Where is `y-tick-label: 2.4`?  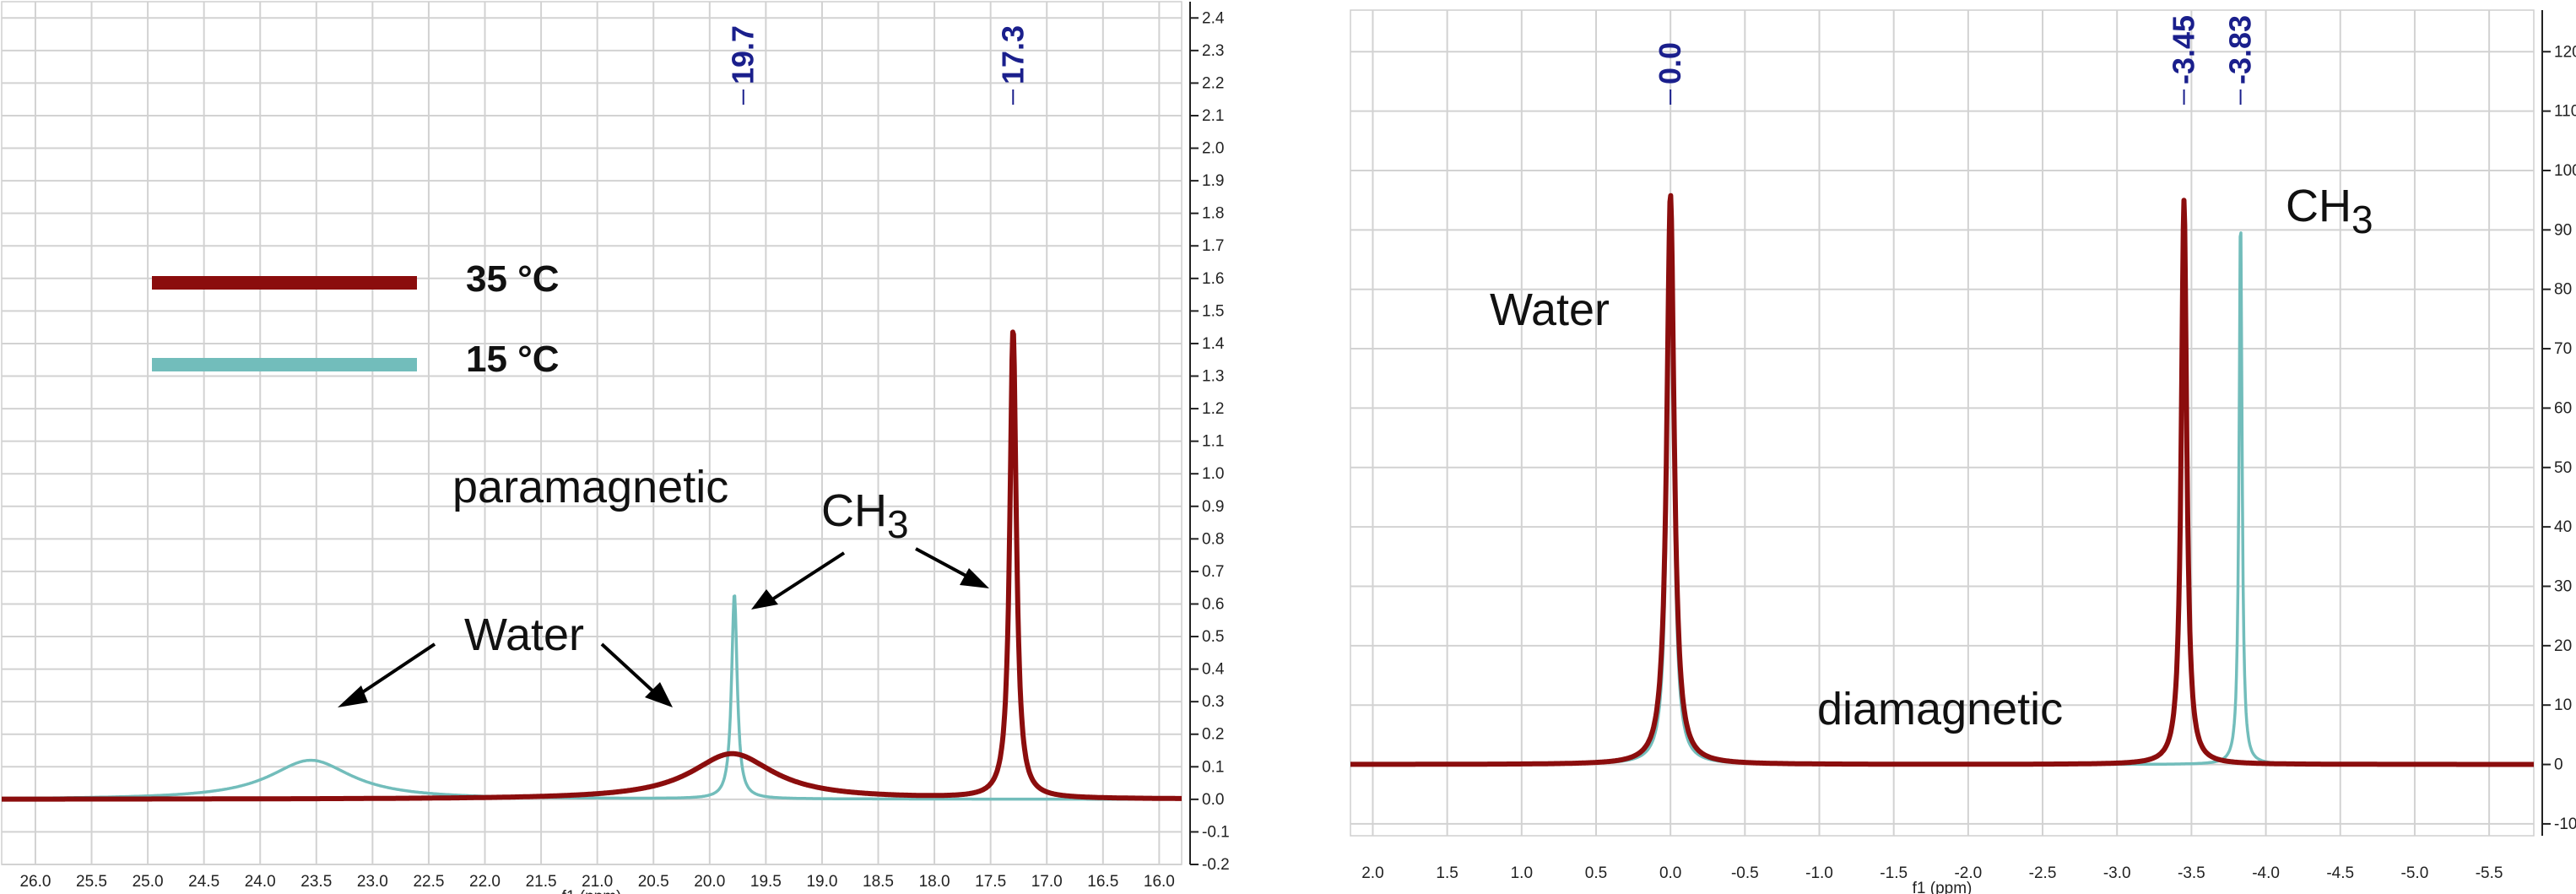
y-tick-label: 2.4 is located at coordinates (1213, 18).